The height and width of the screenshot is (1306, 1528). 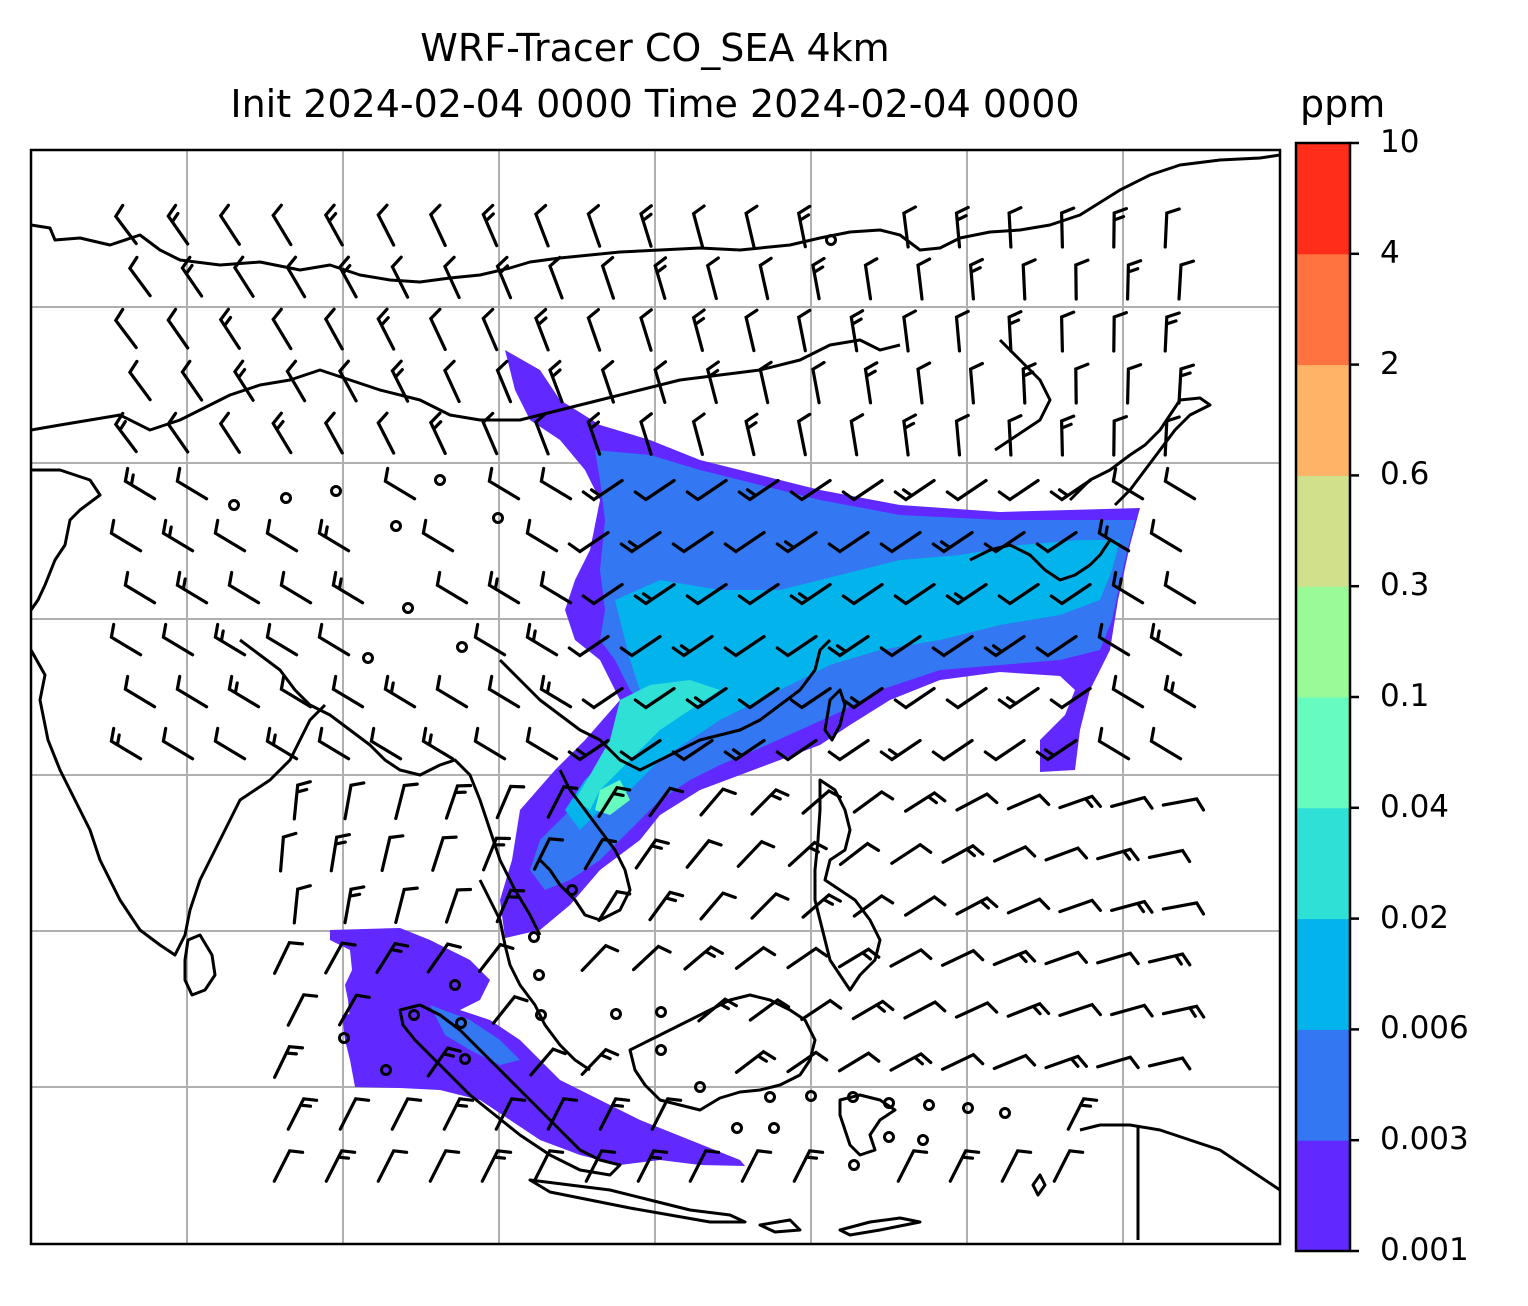 I want to click on coastline-sri-lanka, so click(x=200, y=965).